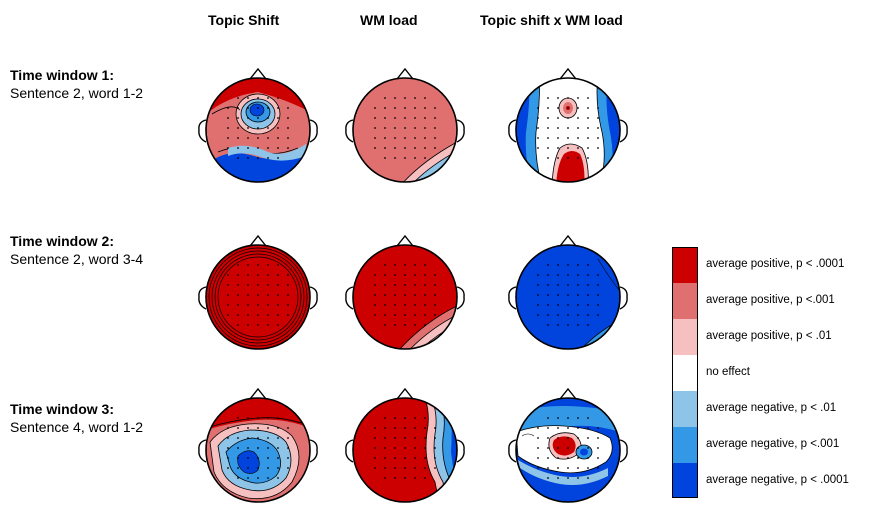  Describe the element at coordinates (76, 84) in the screenshot. I see `row-label-window-1: Time window 1: Sentence 2, word 1-2` at that location.